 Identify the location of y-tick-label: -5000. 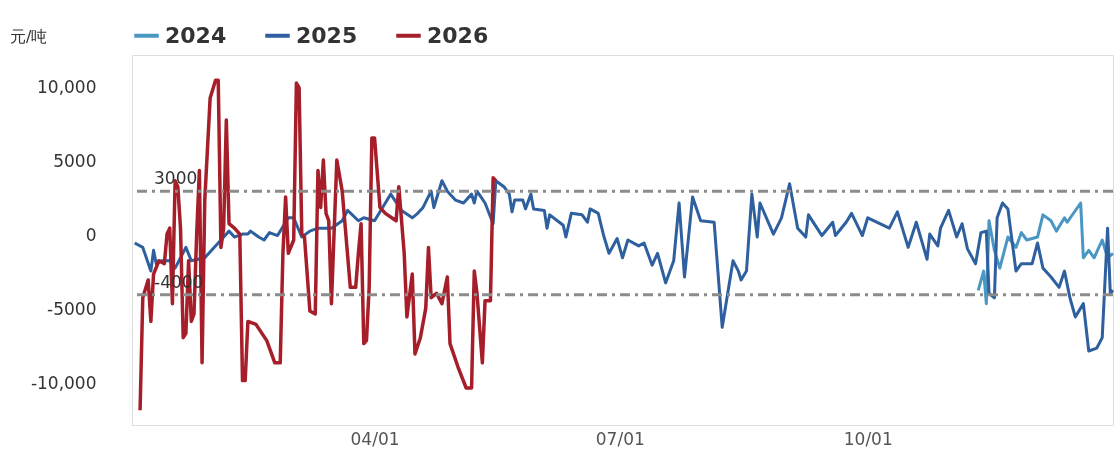
(72, 309).